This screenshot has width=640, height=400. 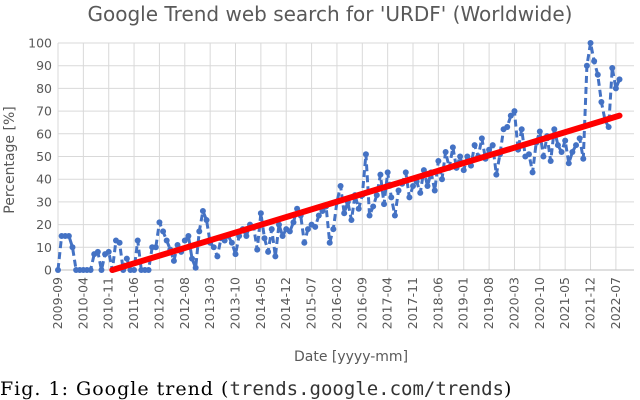 I want to click on x-tick-label: 2013-03, so click(x=209, y=303).